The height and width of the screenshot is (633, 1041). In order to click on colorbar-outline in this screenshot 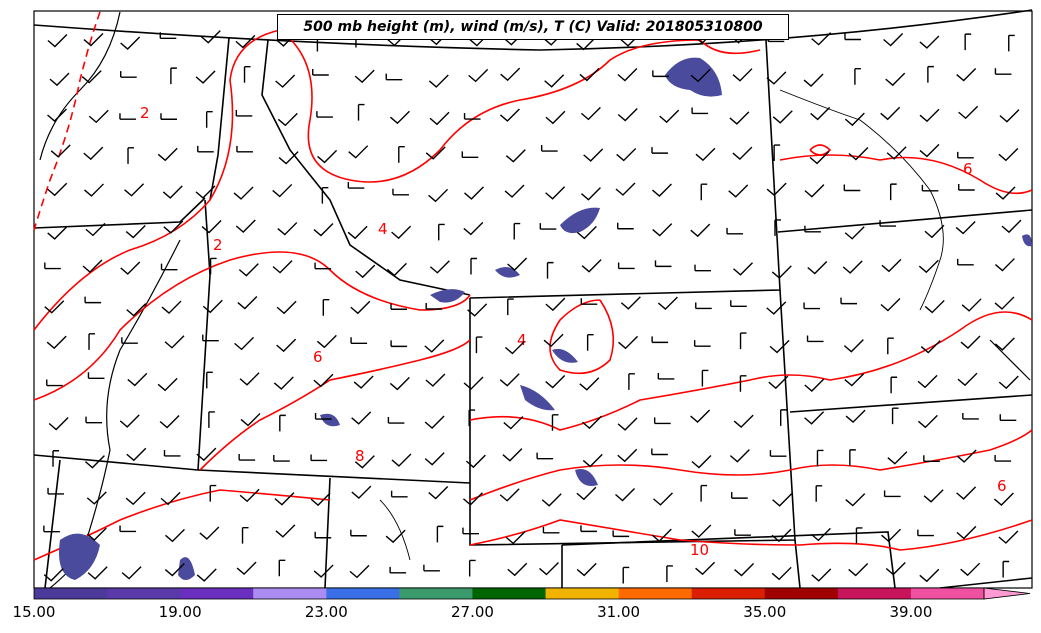, I will do `click(509, 593)`.